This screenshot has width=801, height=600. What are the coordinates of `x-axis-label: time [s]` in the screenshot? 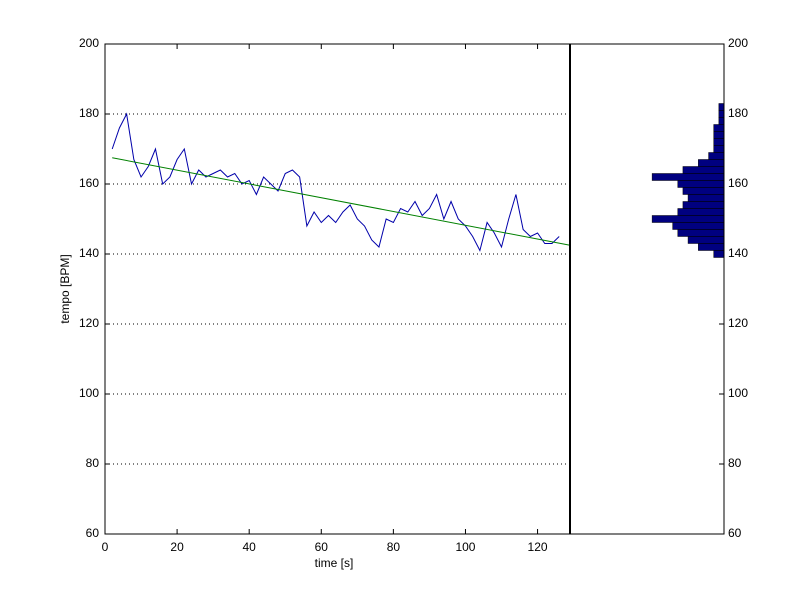 It's located at (334, 563).